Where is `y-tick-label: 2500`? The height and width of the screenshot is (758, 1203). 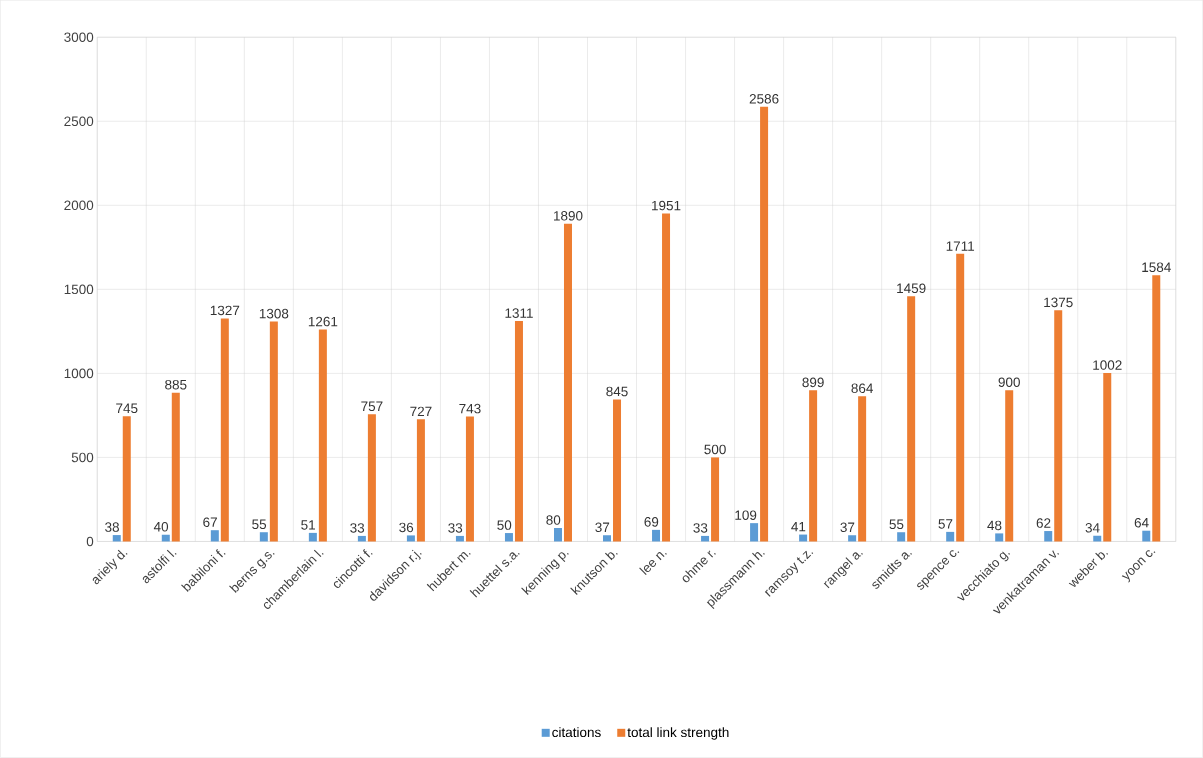 y-tick-label: 2500 is located at coordinates (79, 121).